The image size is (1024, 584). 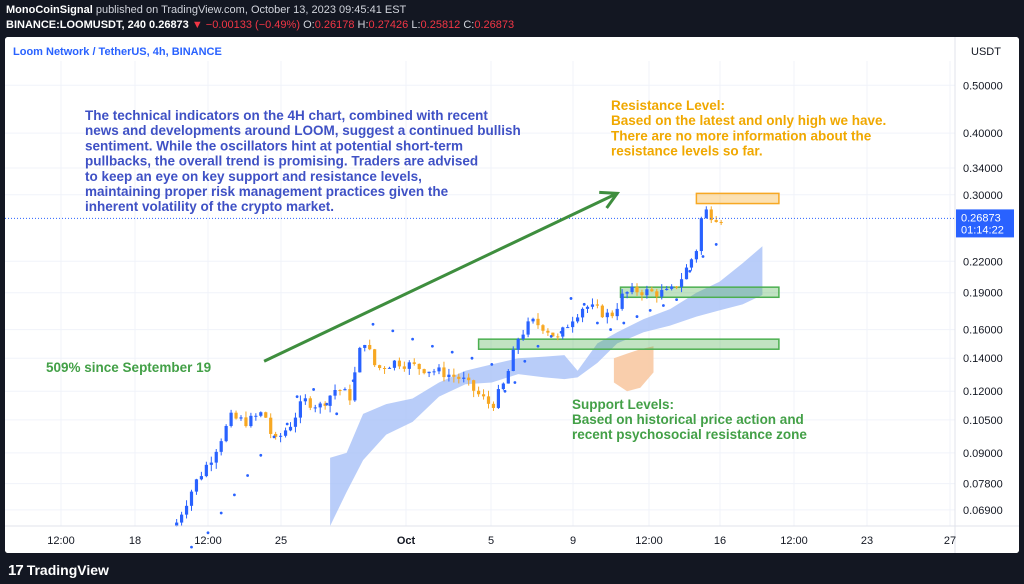 What do you see at coordinates (281, 541) in the screenshot?
I see `time-tick-label: 25` at bounding box center [281, 541].